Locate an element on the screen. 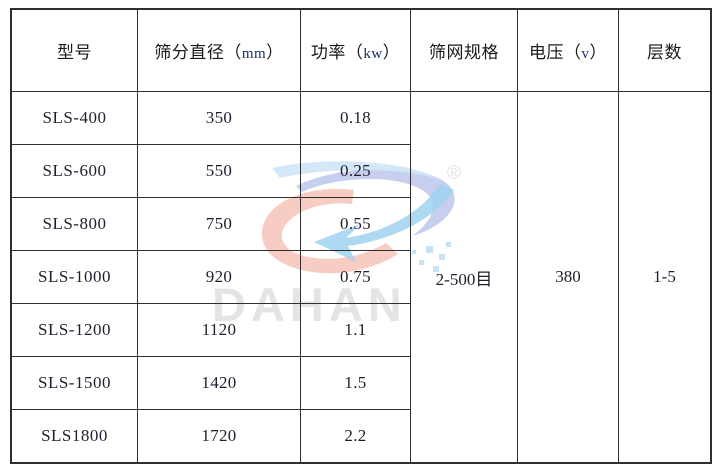  table-row: SLS-1500 1420 1.5 is located at coordinates (361, 383).